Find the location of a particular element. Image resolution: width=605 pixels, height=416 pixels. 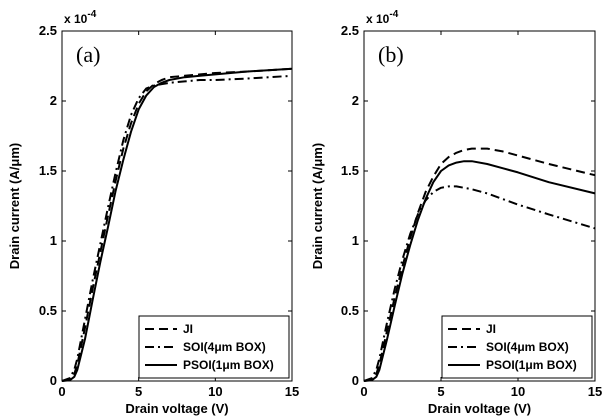

panel-label: (a) is located at coordinates (88, 54).